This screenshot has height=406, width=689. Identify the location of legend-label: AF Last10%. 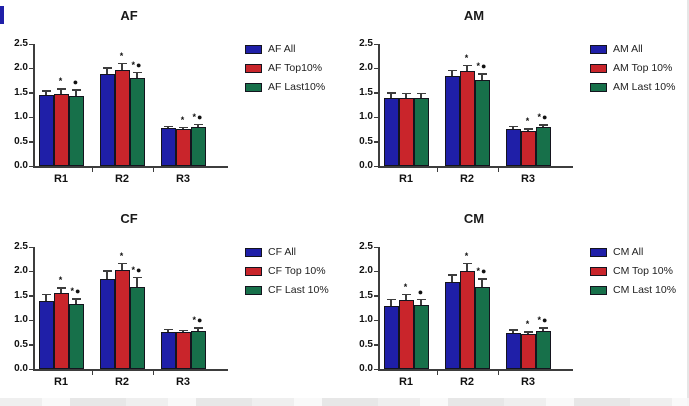
(297, 87).